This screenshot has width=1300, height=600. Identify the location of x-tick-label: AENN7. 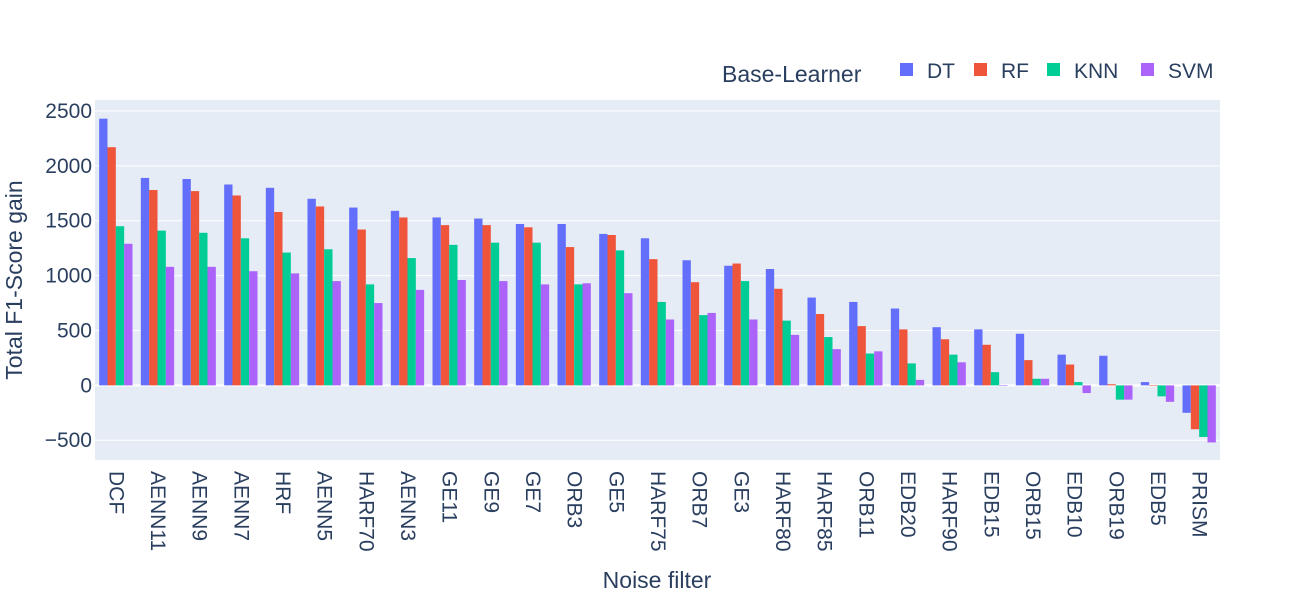
(240, 506).